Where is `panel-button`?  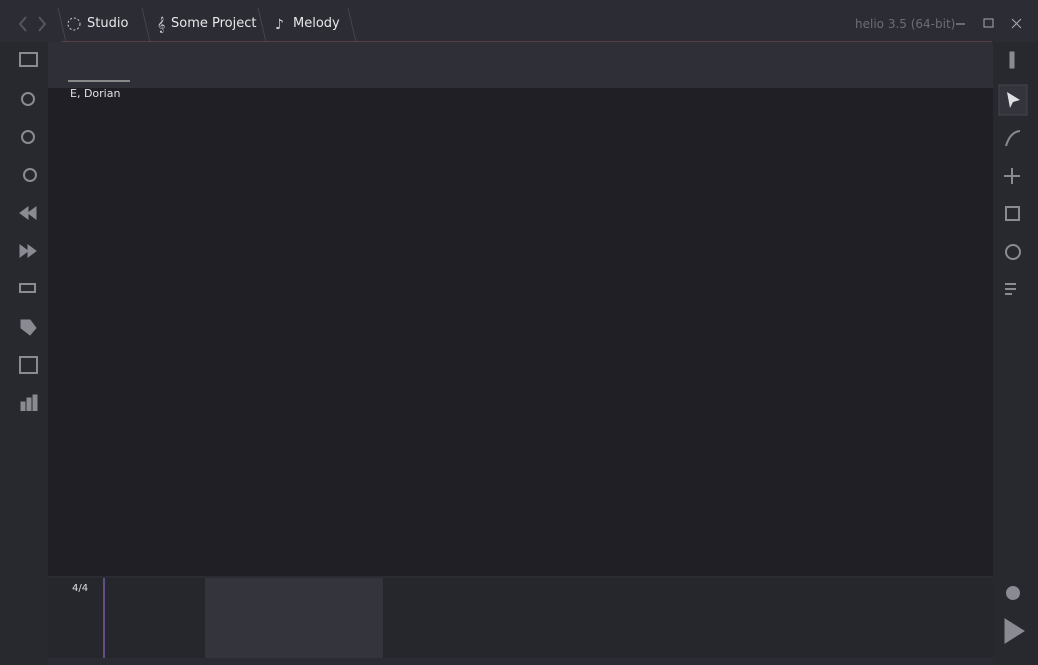 panel-button is located at coordinates (28, 365).